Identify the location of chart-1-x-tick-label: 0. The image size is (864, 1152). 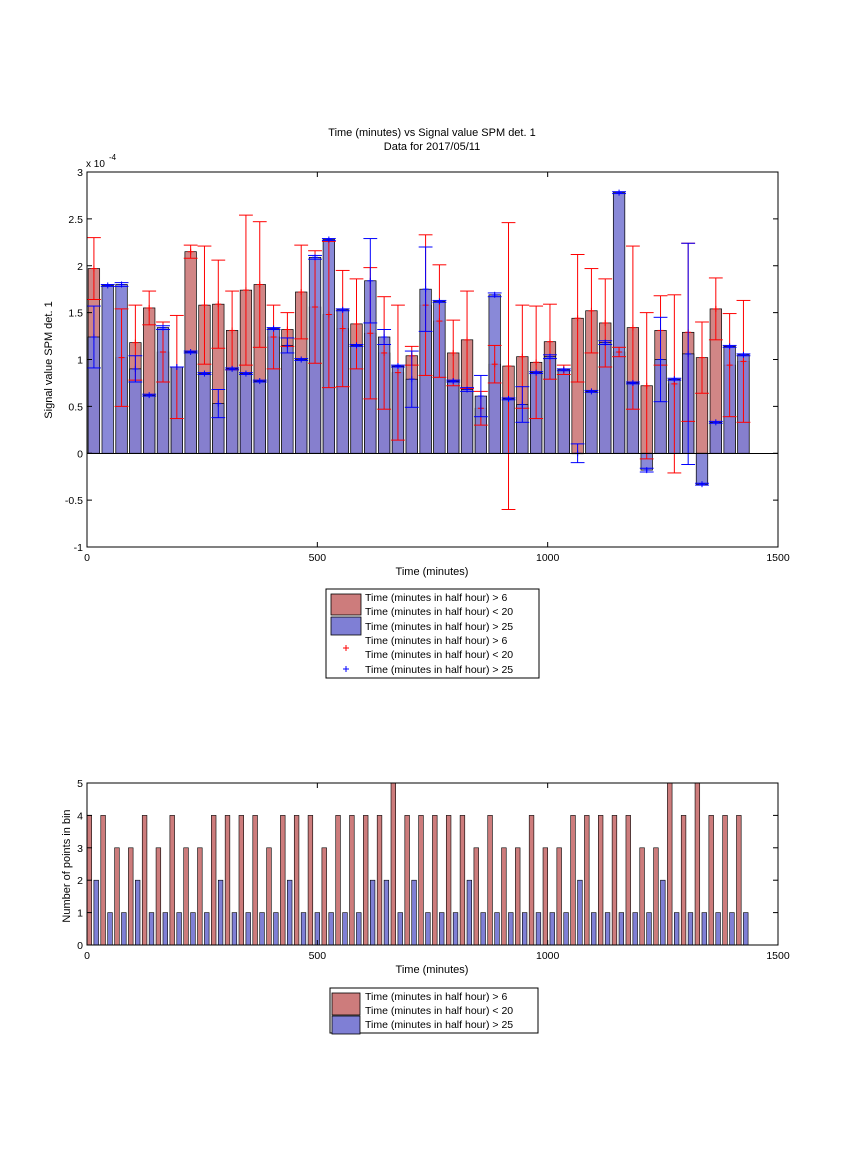
(87, 558).